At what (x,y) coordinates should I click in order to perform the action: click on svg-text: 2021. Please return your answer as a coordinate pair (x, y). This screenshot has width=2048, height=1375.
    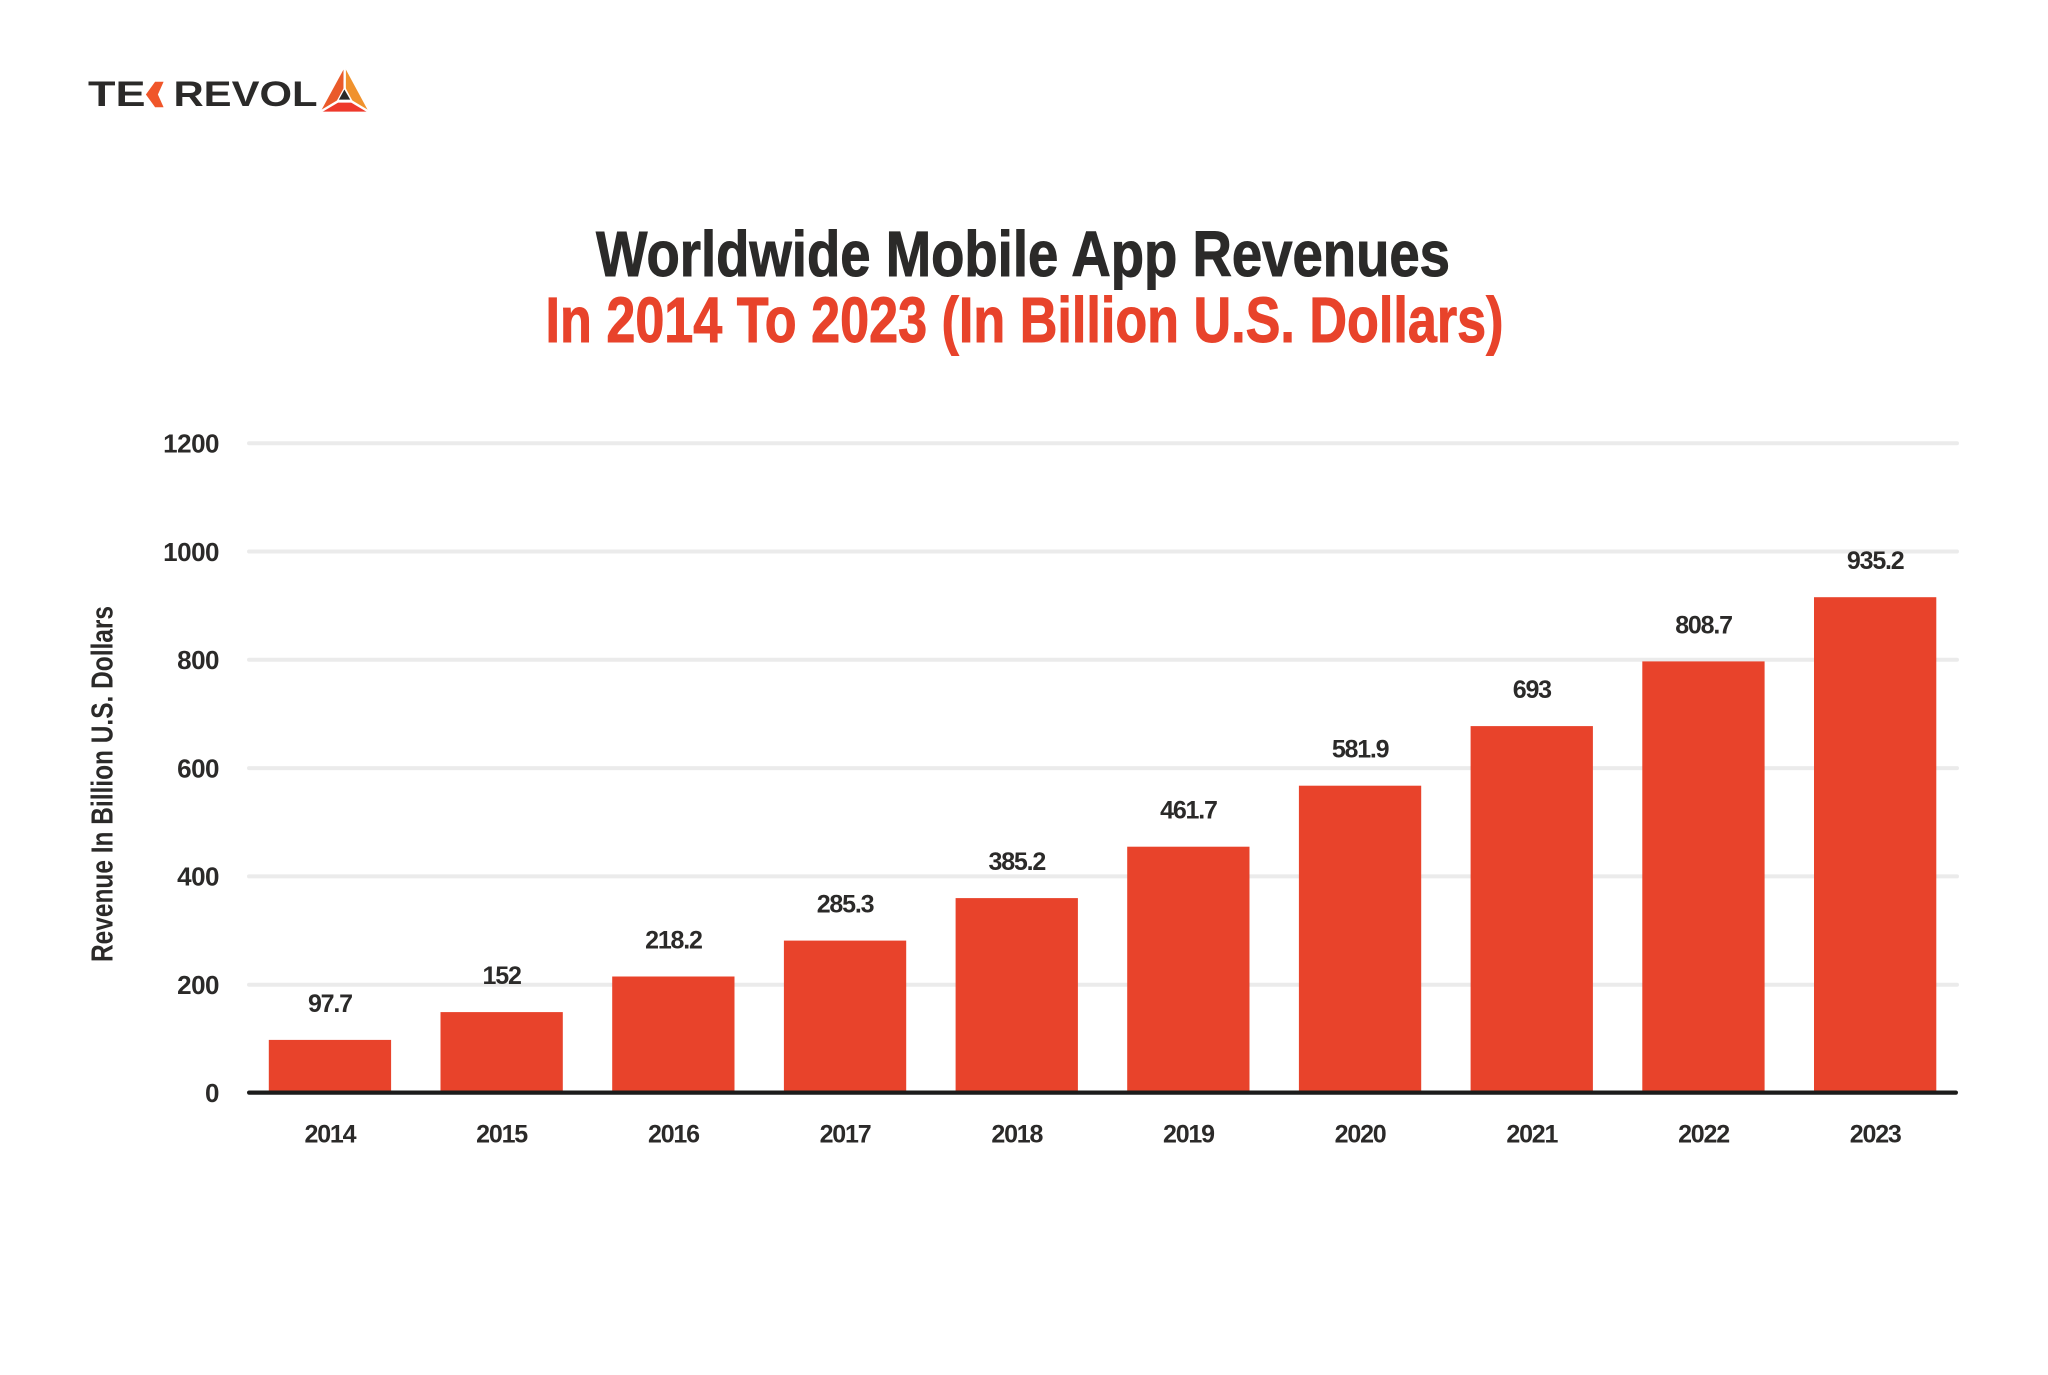
    Looking at the image, I should click on (1532, 1134).